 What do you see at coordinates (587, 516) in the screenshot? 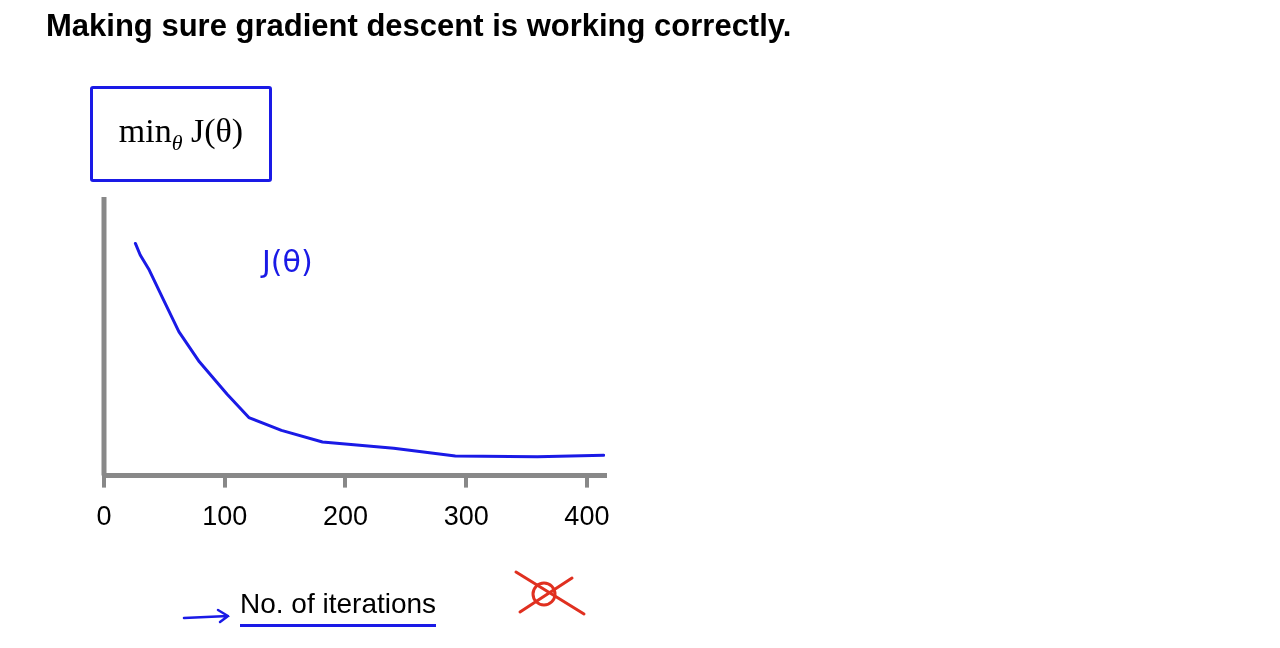
I see `x-tick-label: 400` at bounding box center [587, 516].